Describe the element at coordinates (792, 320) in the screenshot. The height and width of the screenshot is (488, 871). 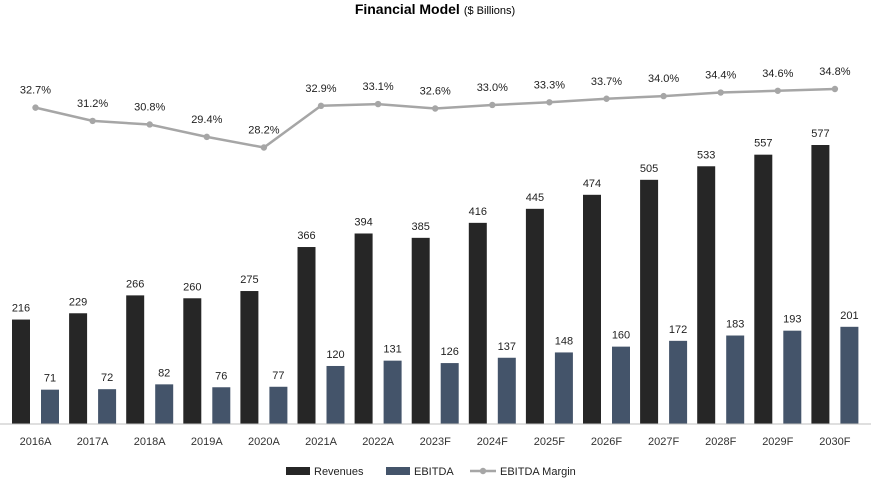
I see `ebitda-label-2029F: 193` at that location.